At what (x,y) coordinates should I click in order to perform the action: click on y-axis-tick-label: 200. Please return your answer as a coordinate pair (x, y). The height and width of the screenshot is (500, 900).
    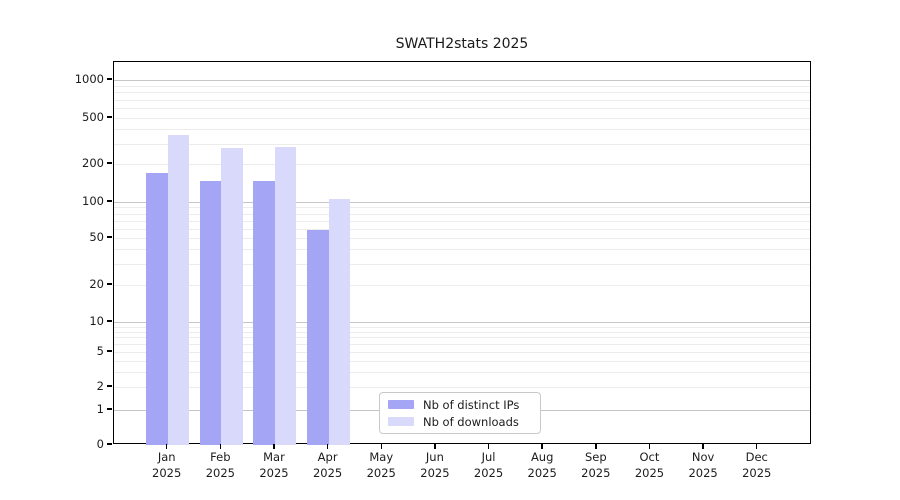
    Looking at the image, I should click on (93, 163).